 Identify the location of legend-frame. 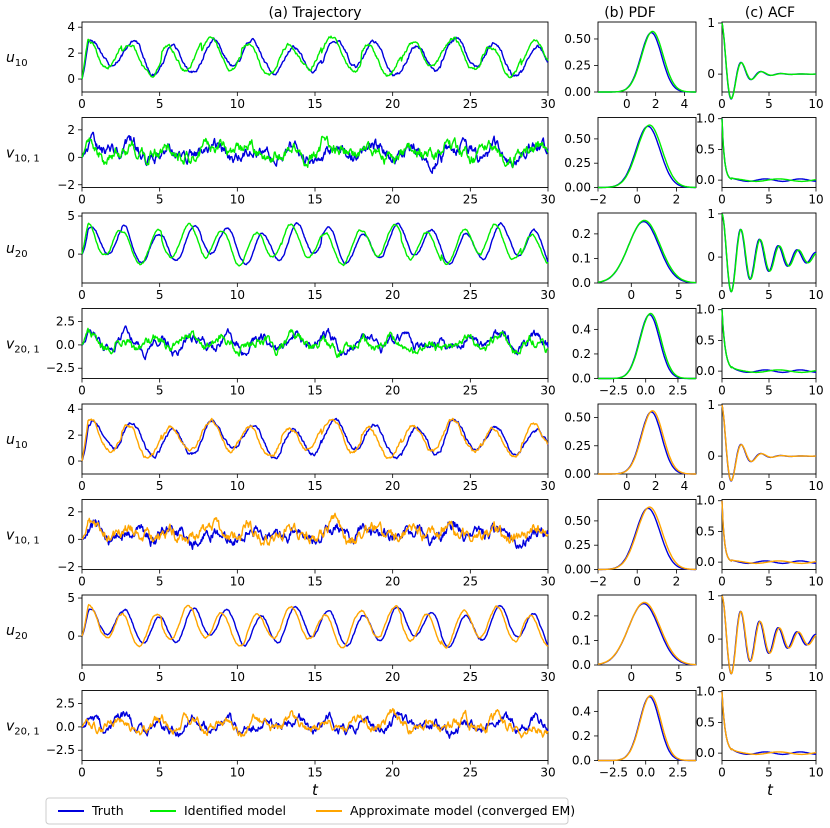
(307, 811).